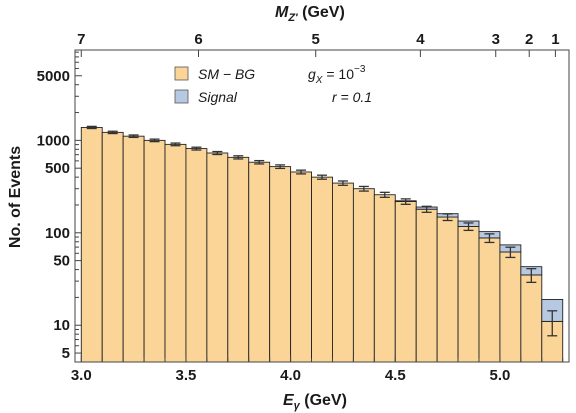  I want to click on x-axis-subscript: γ, so click(297, 406).